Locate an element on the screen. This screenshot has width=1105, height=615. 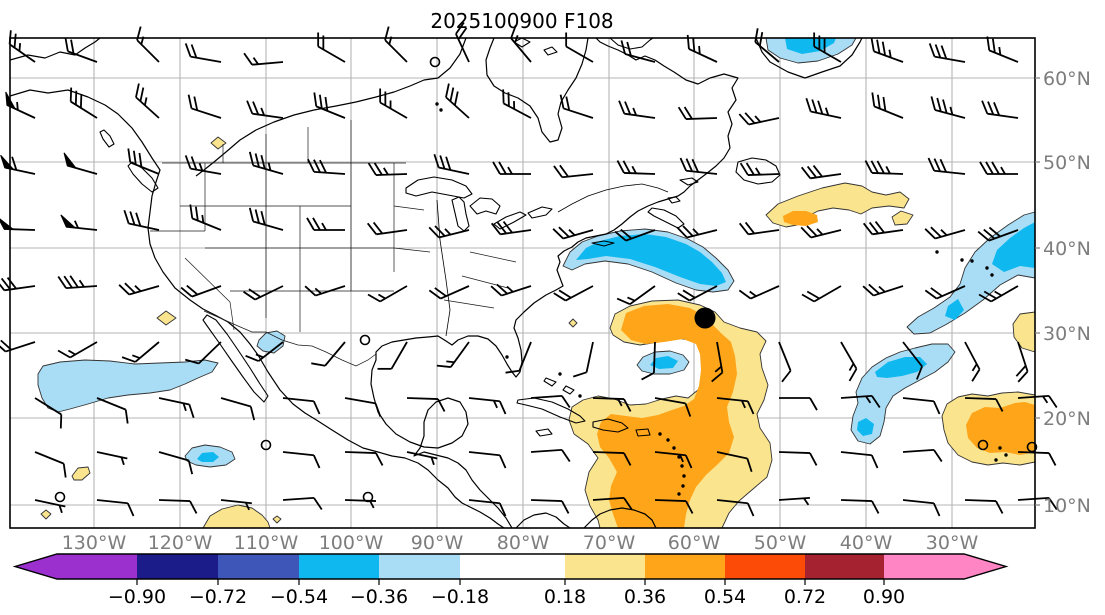
anomaly-region-alberta-positive-diamond is located at coordinates (218, 143).